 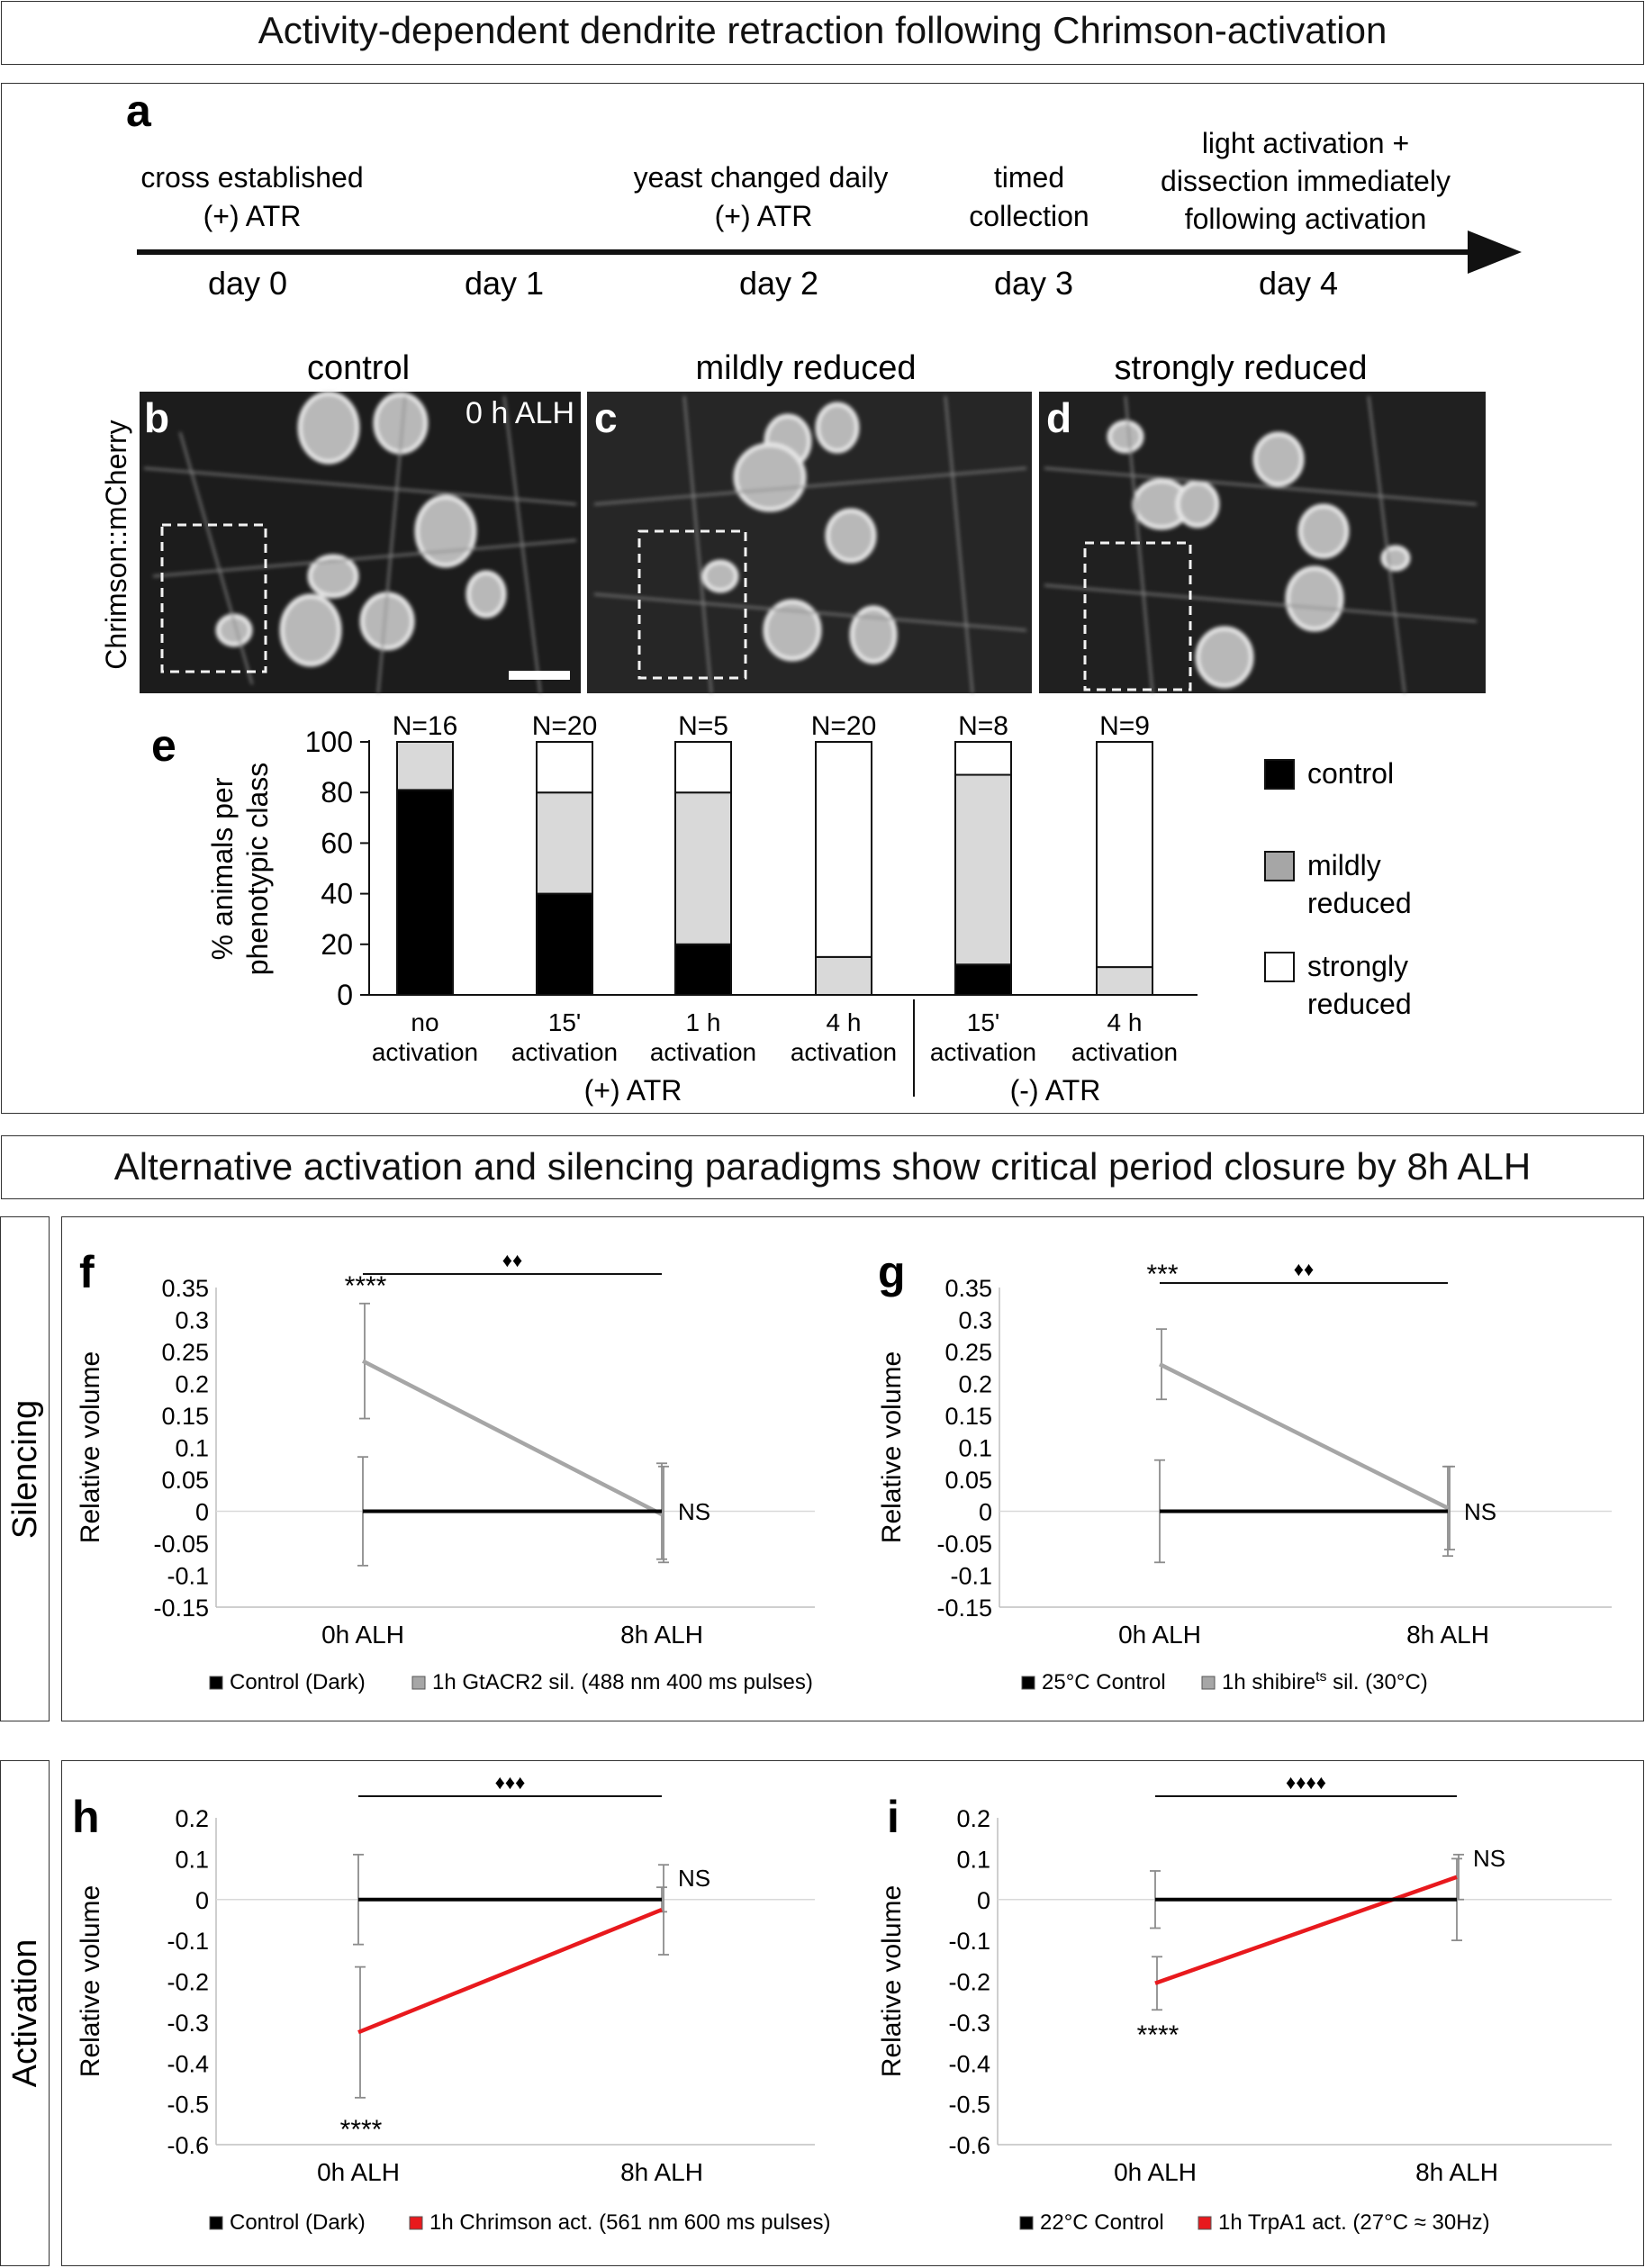 What do you see at coordinates (86, 1817) in the screenshot?
I see `panel-letter-h: h` at bounding box center [86, 1817].